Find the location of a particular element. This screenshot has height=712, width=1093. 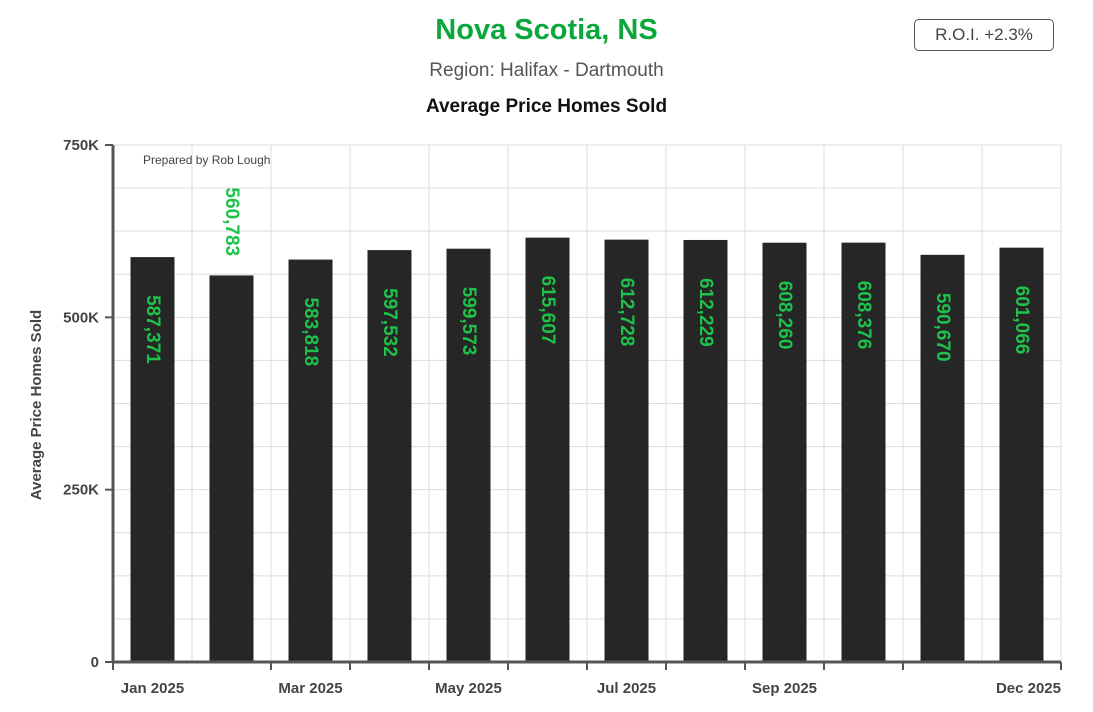

roi-badge: R.O.I. +2.3% is located at coordinates (984, 35).